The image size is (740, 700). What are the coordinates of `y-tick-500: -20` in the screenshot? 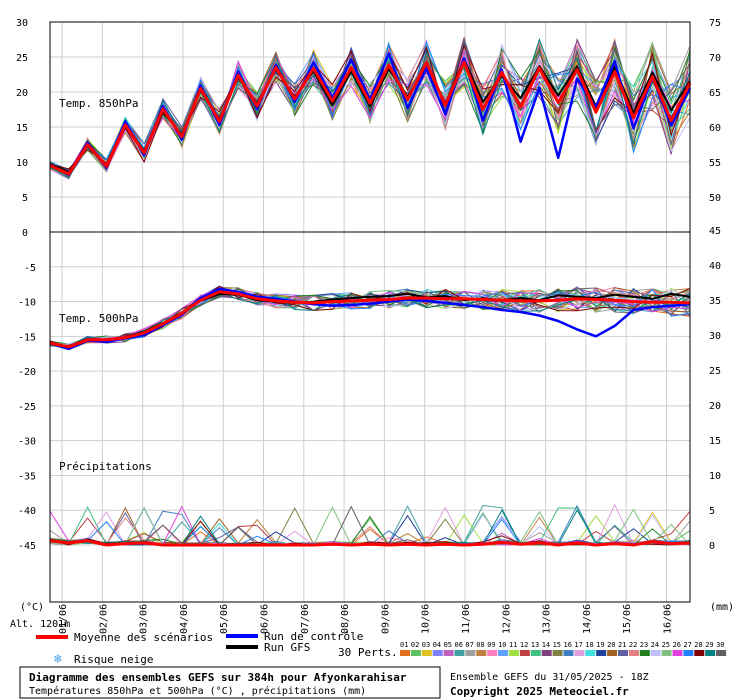 It's located at (27, 372).